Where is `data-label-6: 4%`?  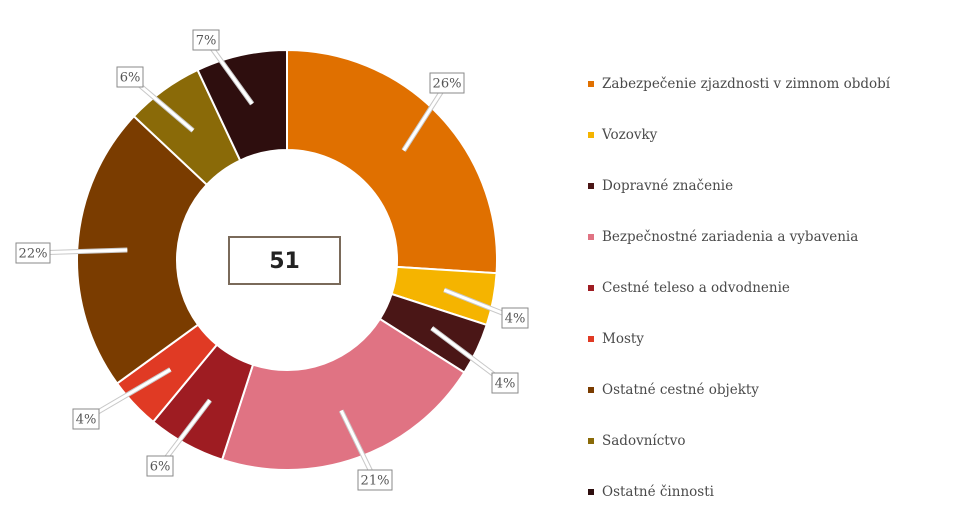
data-label-6: 4% is located at coordinates (86, 420).